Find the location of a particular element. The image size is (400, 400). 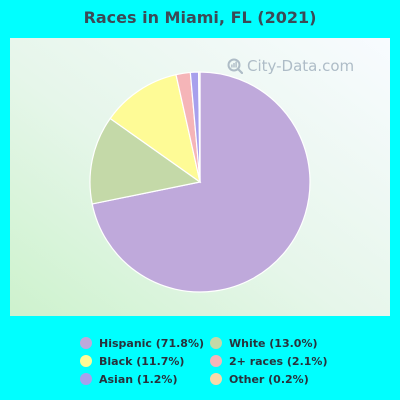

legend-label: 2+ races (2.1%) is located at coordinates (278, 361).